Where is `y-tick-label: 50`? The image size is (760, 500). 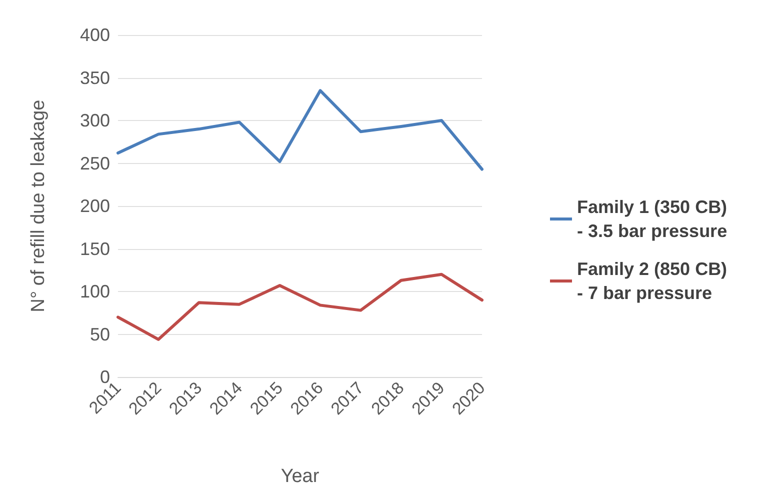 y-tick-label: 50 is located at coordinates (100, 334).